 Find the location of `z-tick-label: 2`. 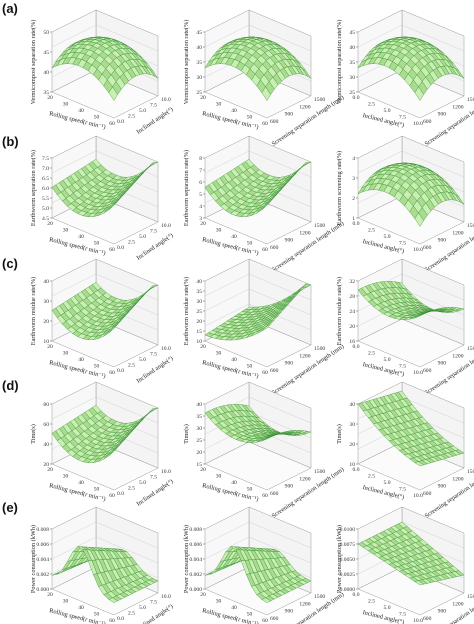

z-tick-label: 2 is located at coordinates (353, 199).